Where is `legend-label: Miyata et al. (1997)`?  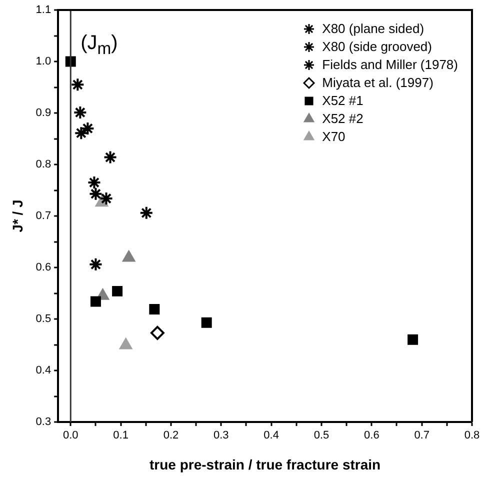
legend-label: Miyata et al. (1997) is located at coordinates (378, 83).